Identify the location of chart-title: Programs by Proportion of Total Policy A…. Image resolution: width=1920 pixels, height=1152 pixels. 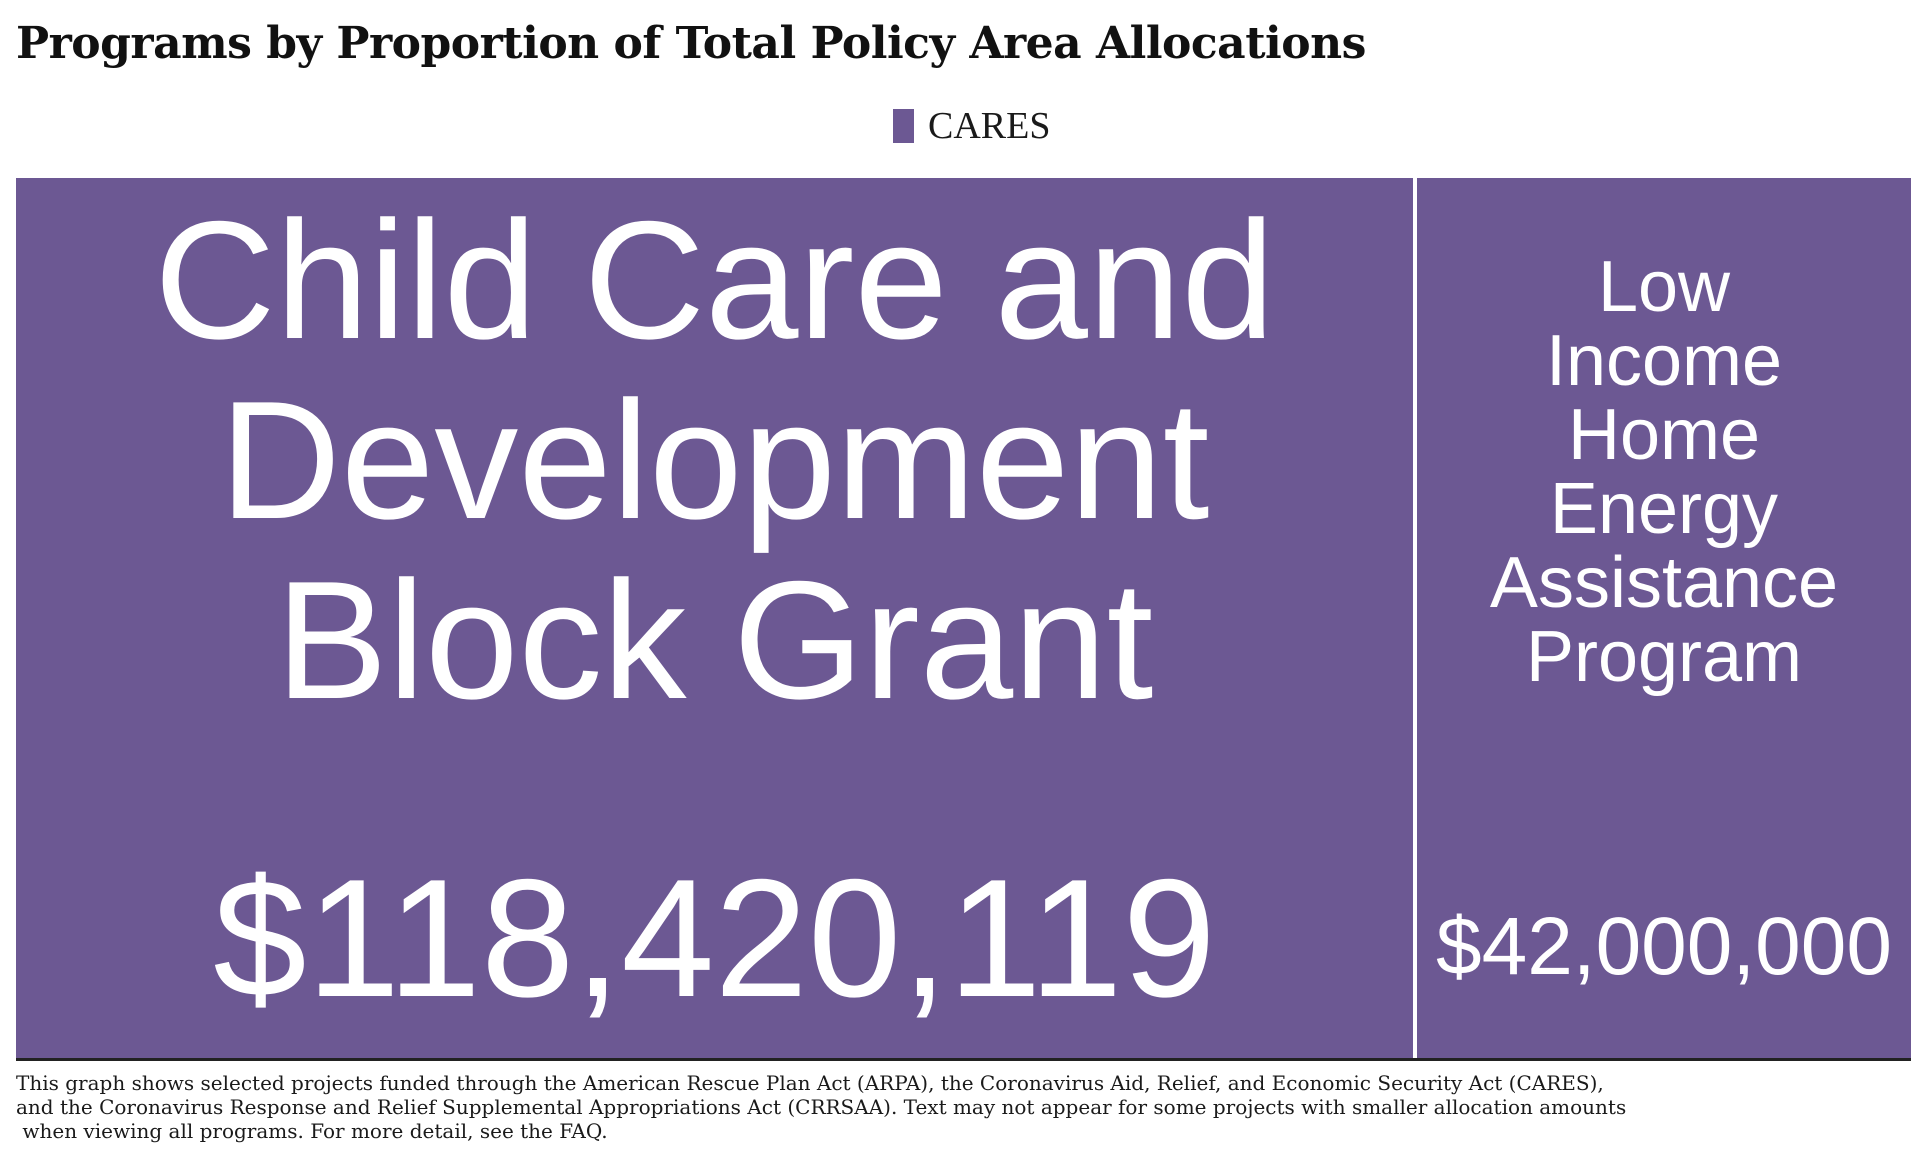
(691, 43).